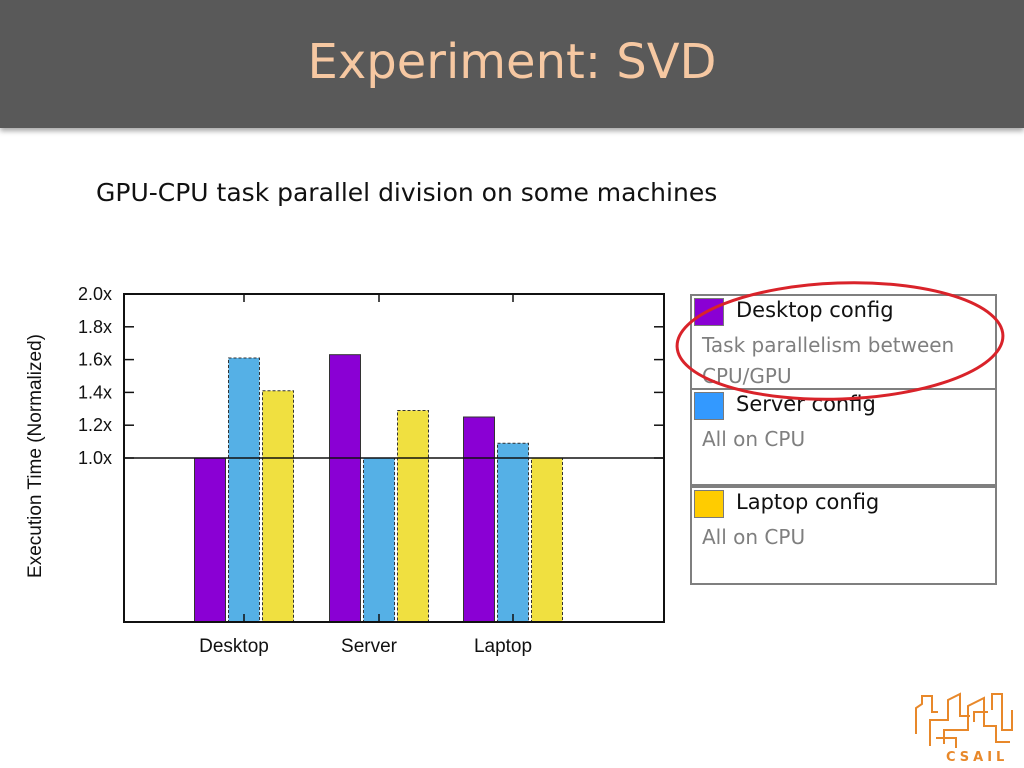 The width and height of the screenshot is (1024, 768). Describe the element at coordinates (815, 310) in the screenshot. I see `legend-name-desktop: Desktop config` at that location.